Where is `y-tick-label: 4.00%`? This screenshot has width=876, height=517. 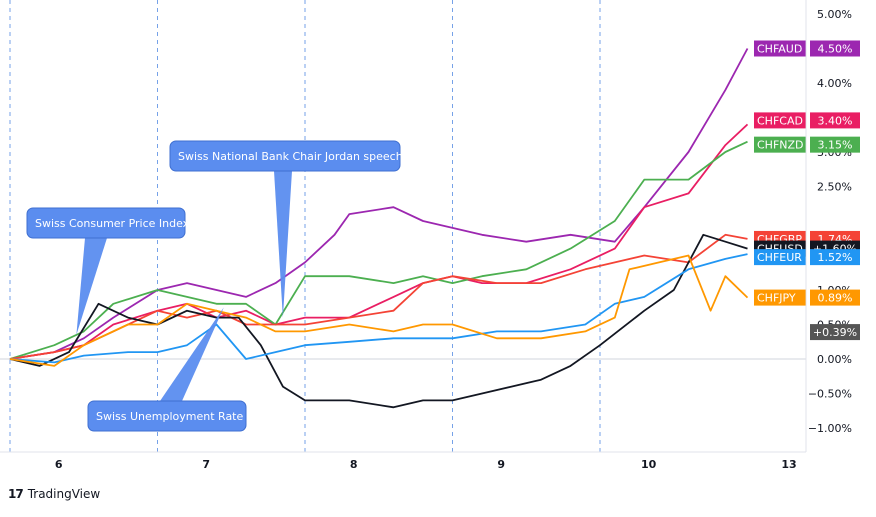
y-tick-label: 4.00% is located at coordinates (834, 83).